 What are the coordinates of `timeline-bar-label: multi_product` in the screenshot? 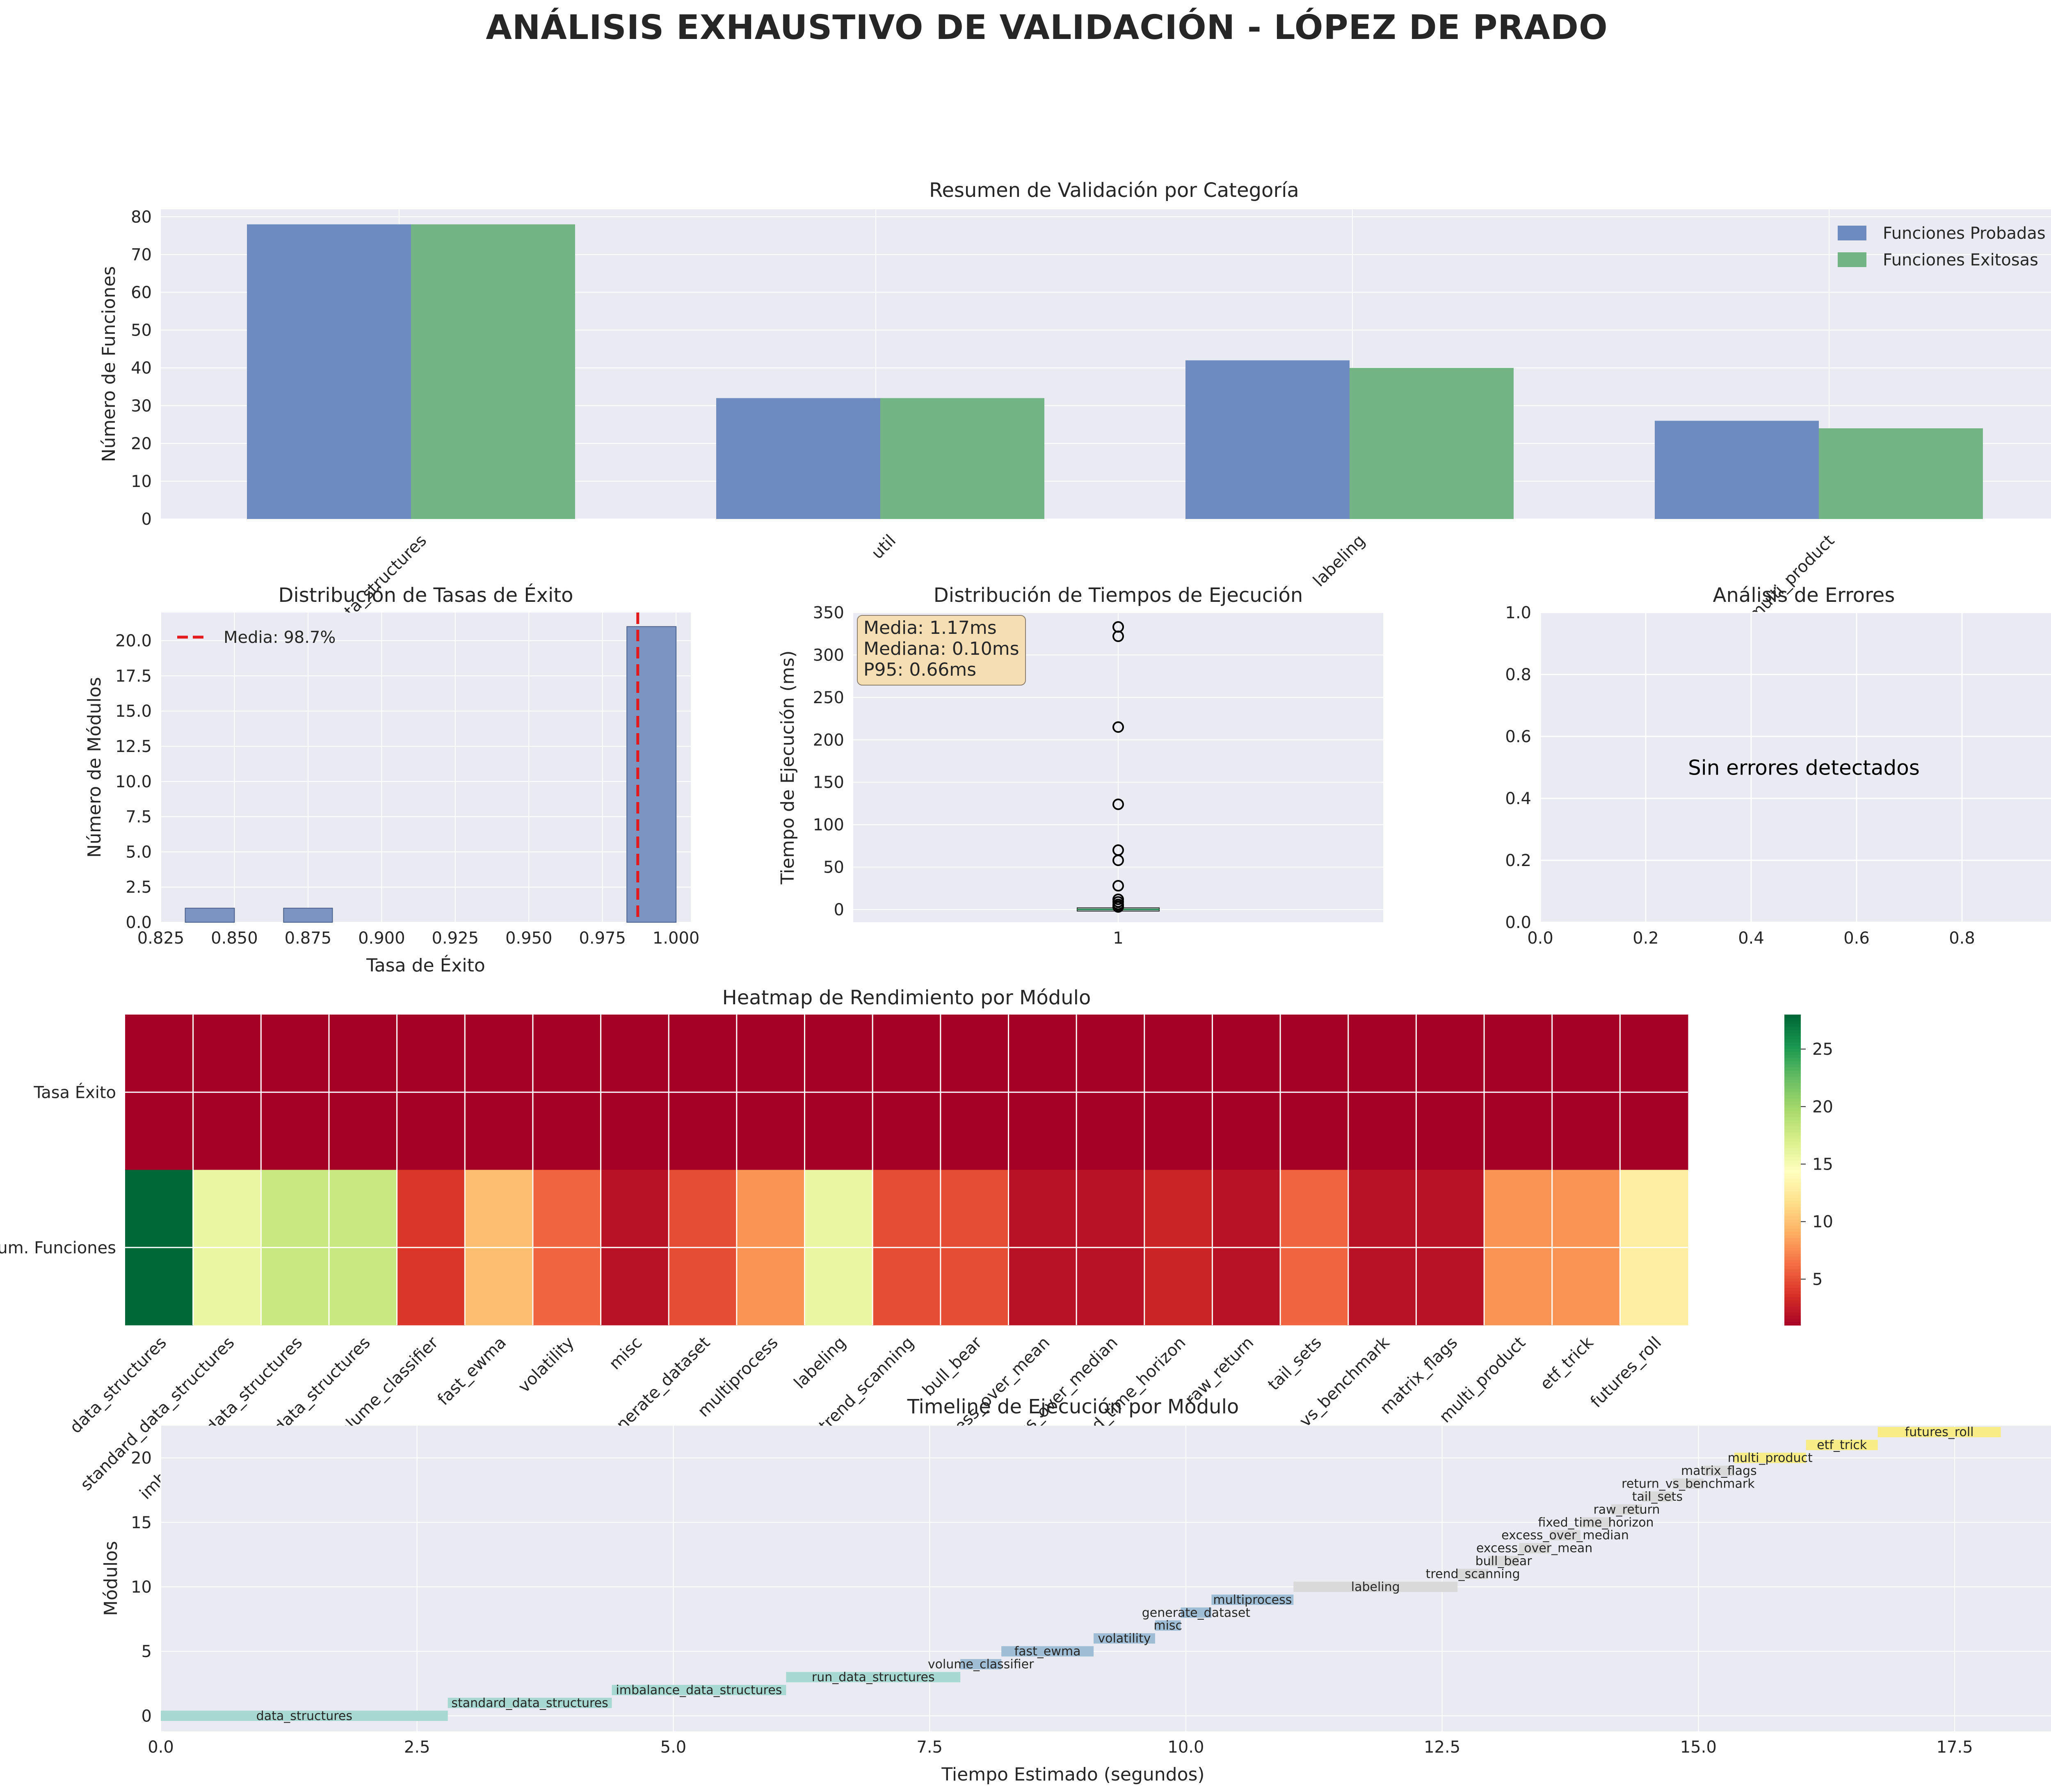 It's located at (1770, 1458).